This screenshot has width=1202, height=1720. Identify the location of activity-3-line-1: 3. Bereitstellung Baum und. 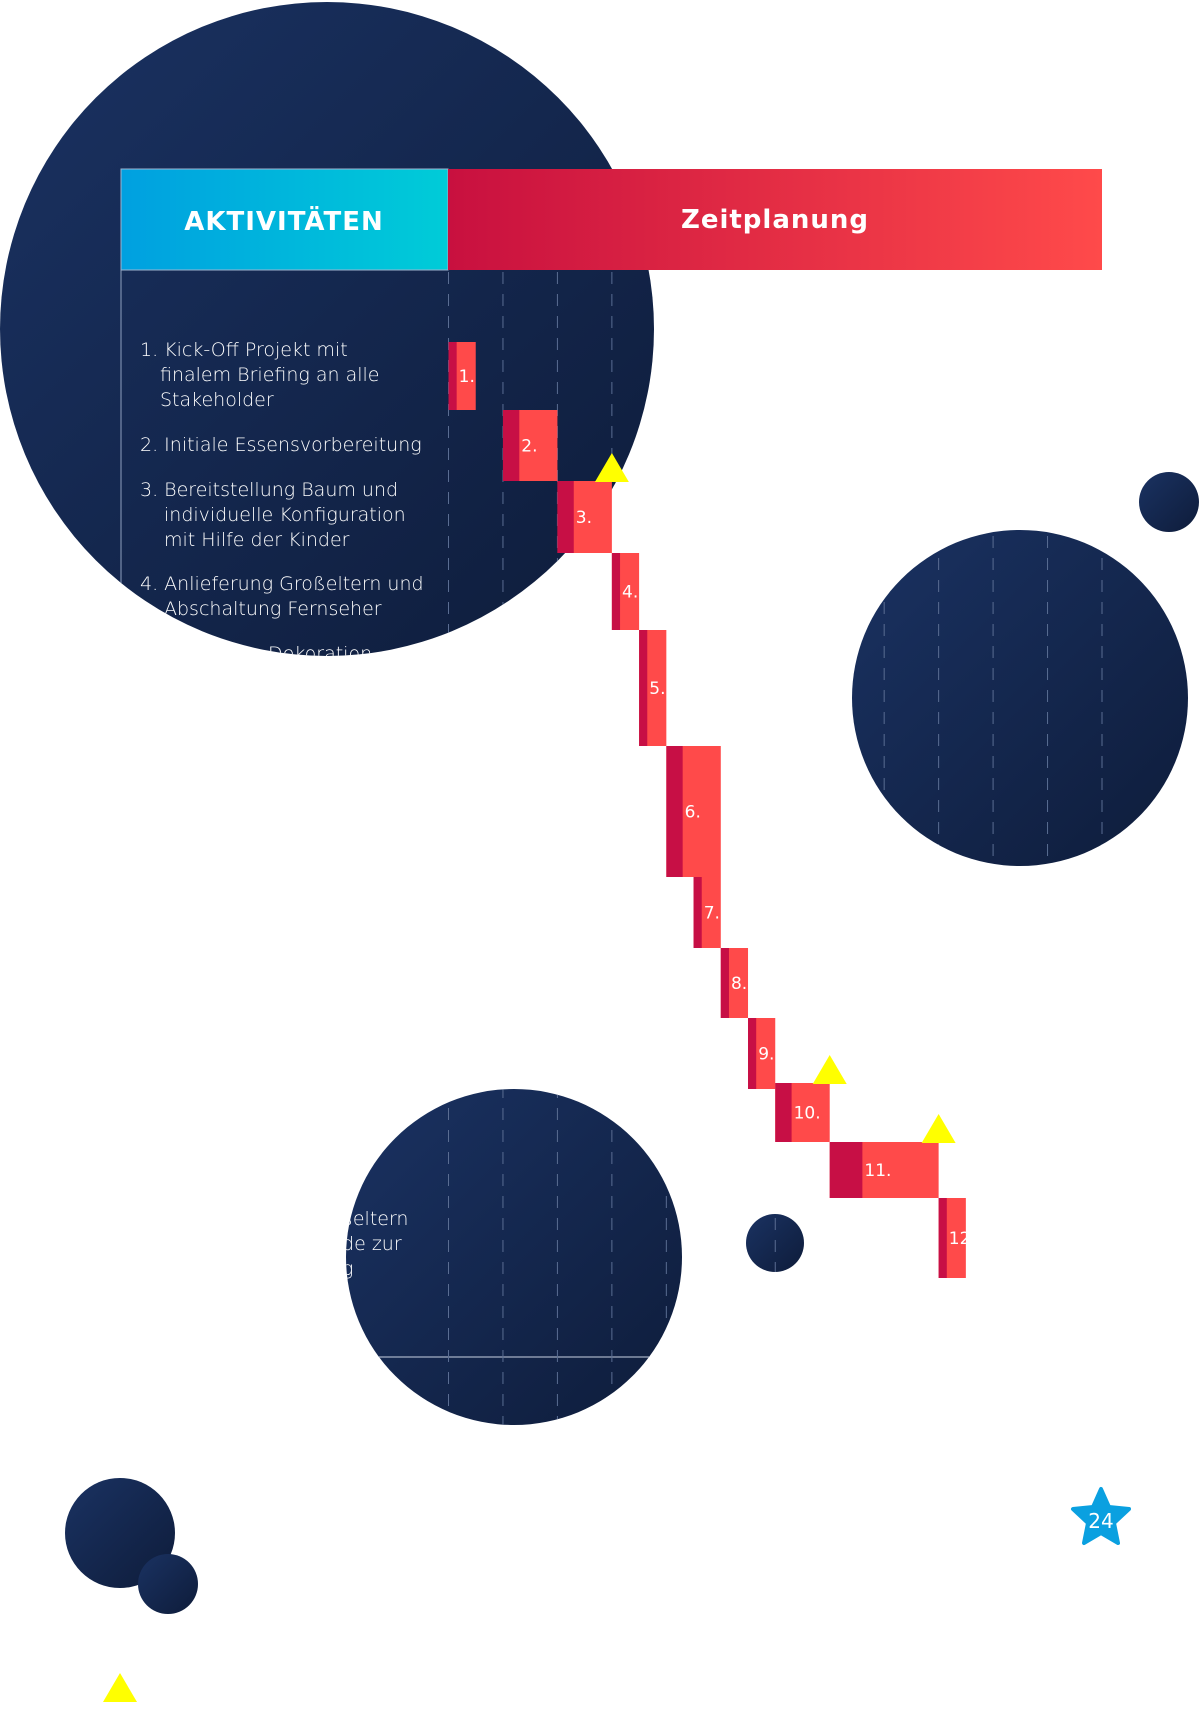
(269, 490).